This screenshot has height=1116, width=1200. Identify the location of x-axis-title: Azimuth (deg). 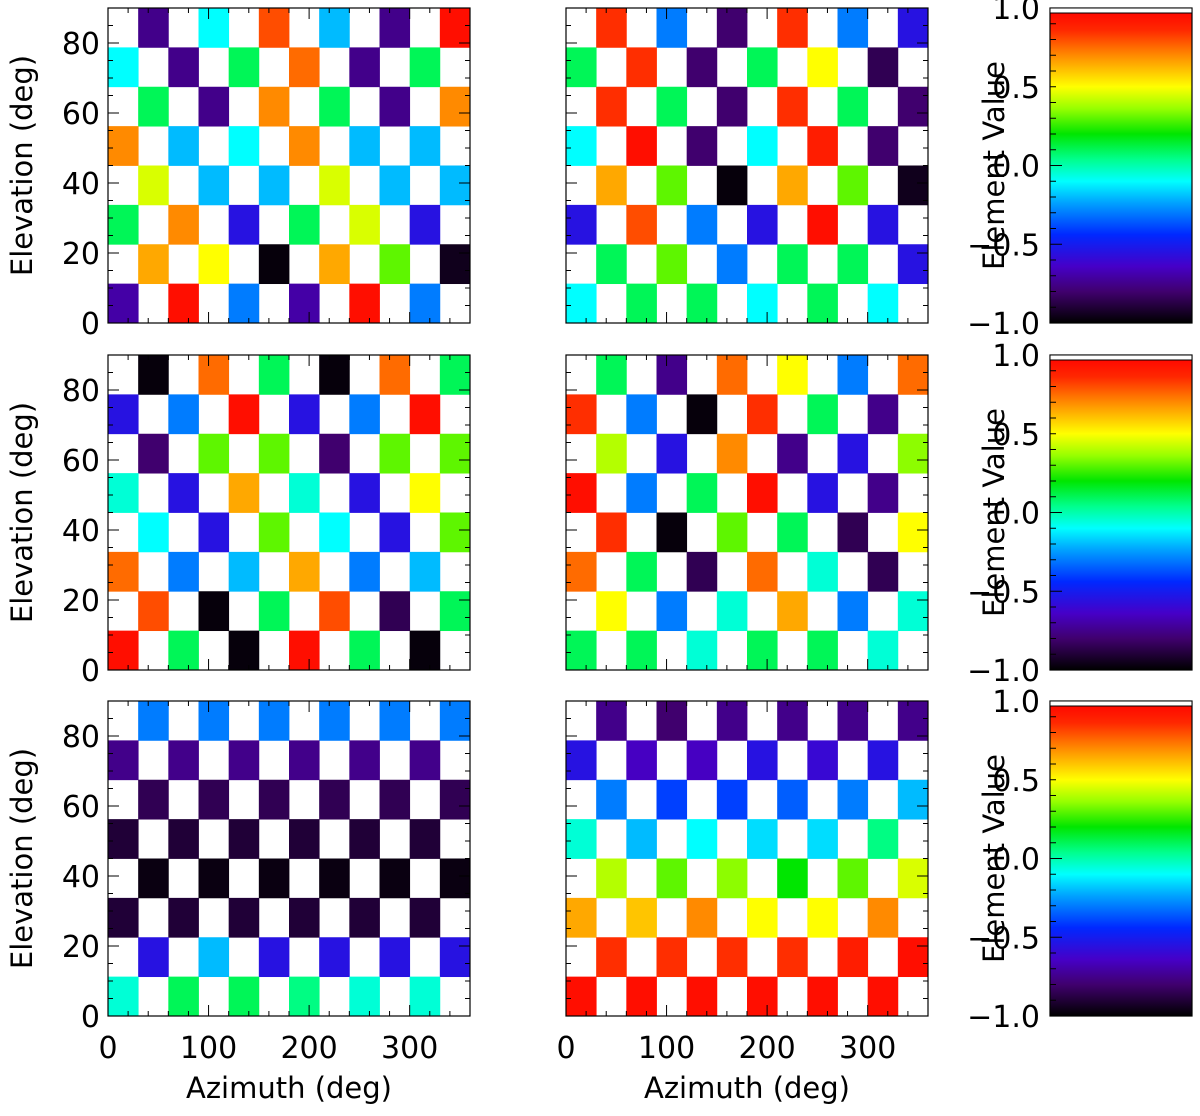
(747, 1088).